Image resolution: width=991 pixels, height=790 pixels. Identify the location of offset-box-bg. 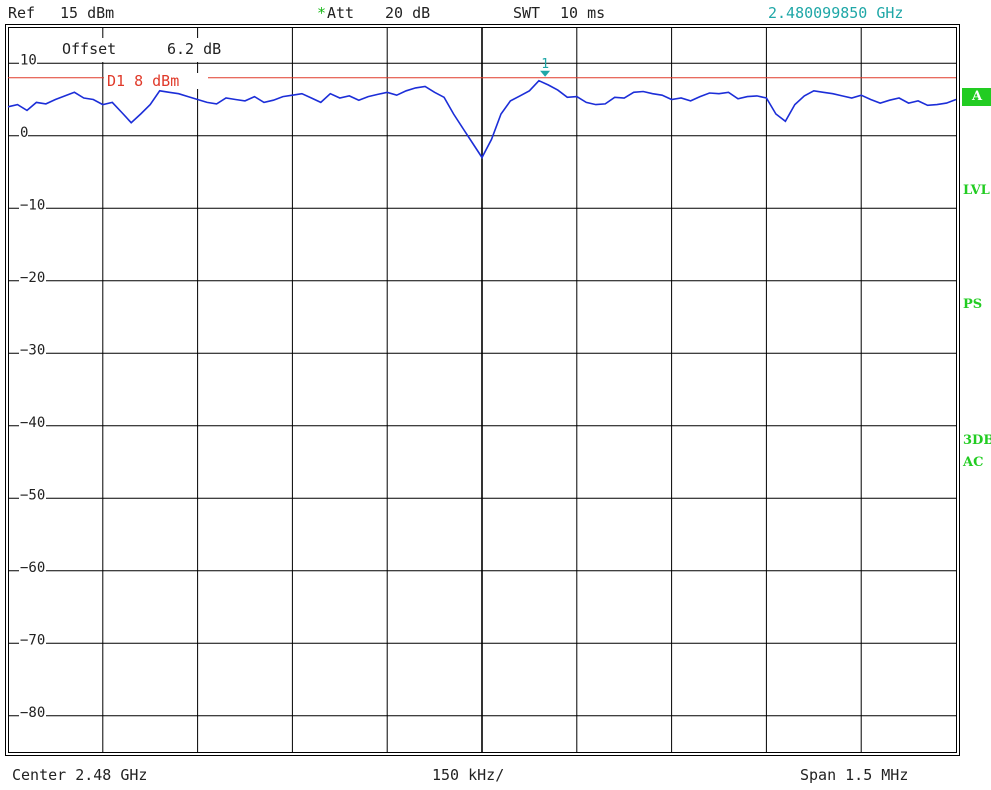
(156, 50).